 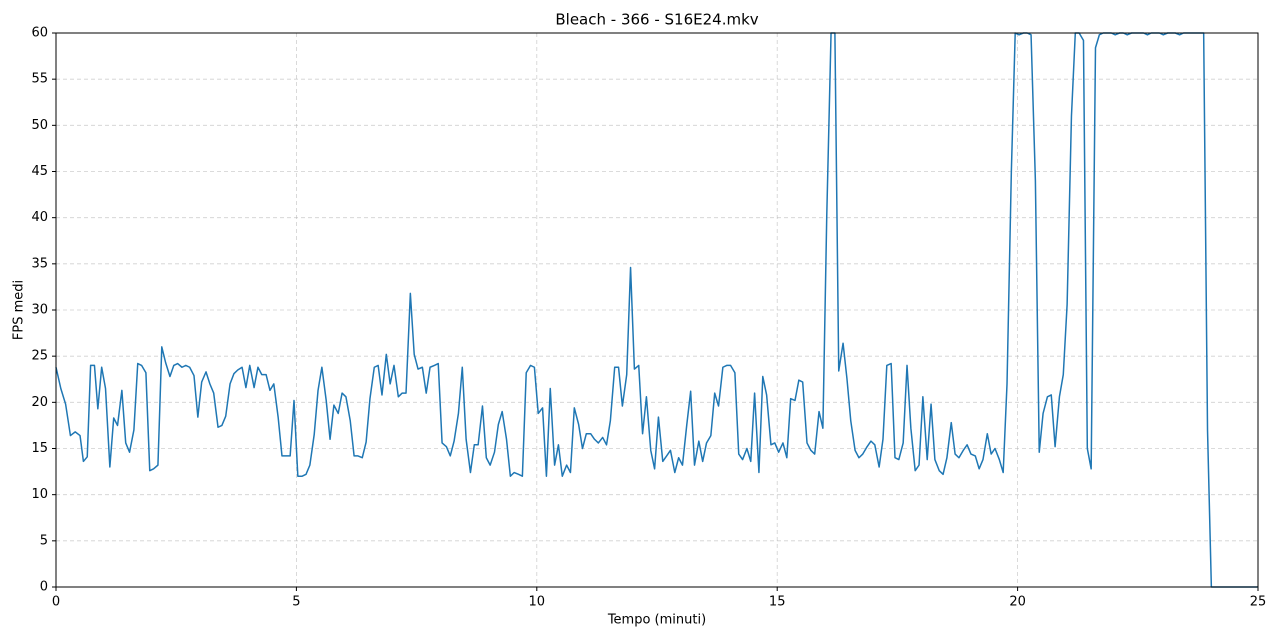 I want to click on x-tick-label: 10, so click(x=537, y=602).